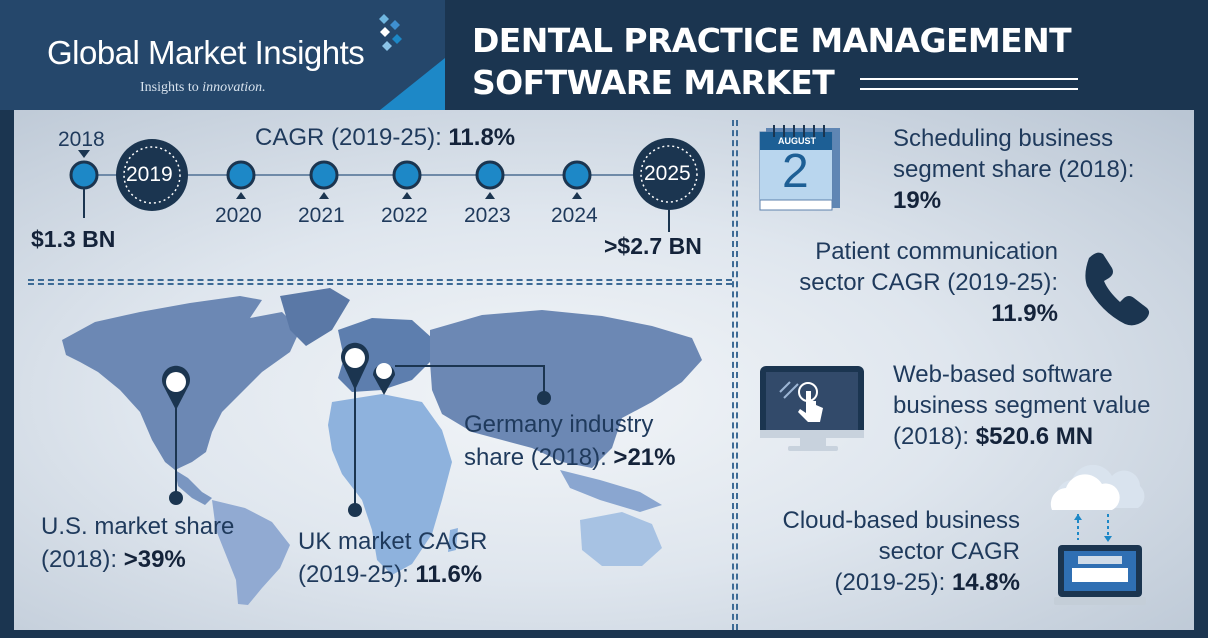 This screenshot has width=1208, height=638. I want to click on web-prefix: (2018):, so click(934, 436).